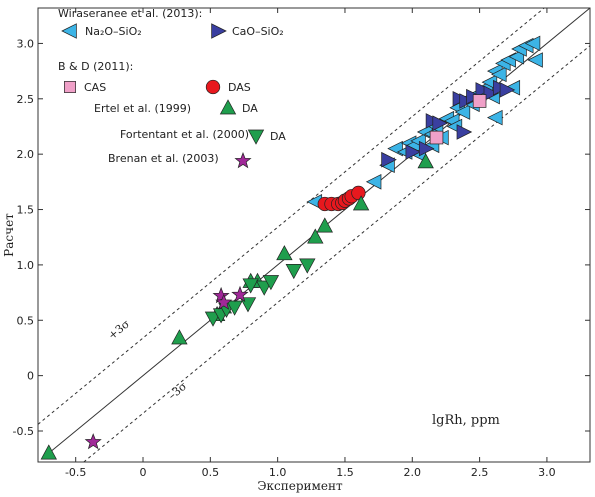  What do you see at coordinates (345, 472) in the screenshot?
I see `x-tick-label: 1.5` at bounding box center [345, 472].